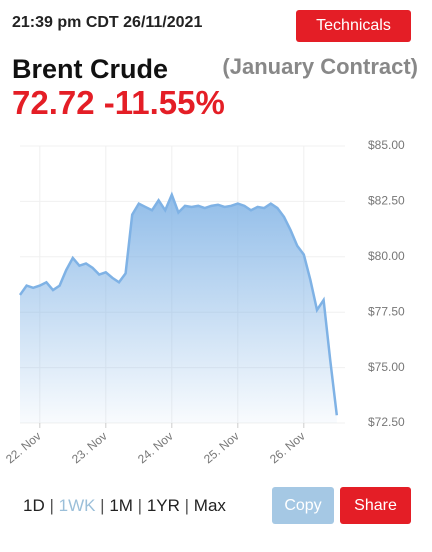 The height and width of the screenshot is (552, 432). What do you see at coordinates (155, 447) in the screenshot?
I see `x-tick-label: 24. Nov` at bounding box center [155, 447].